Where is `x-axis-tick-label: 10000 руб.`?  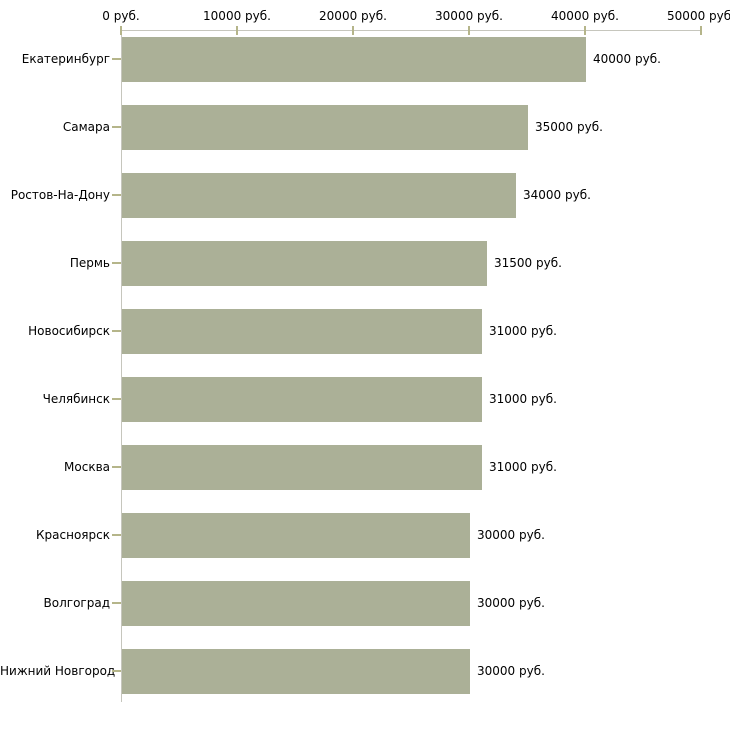
x-axis-tick-label: 10000 руб. is located at coordinates (237, 16).